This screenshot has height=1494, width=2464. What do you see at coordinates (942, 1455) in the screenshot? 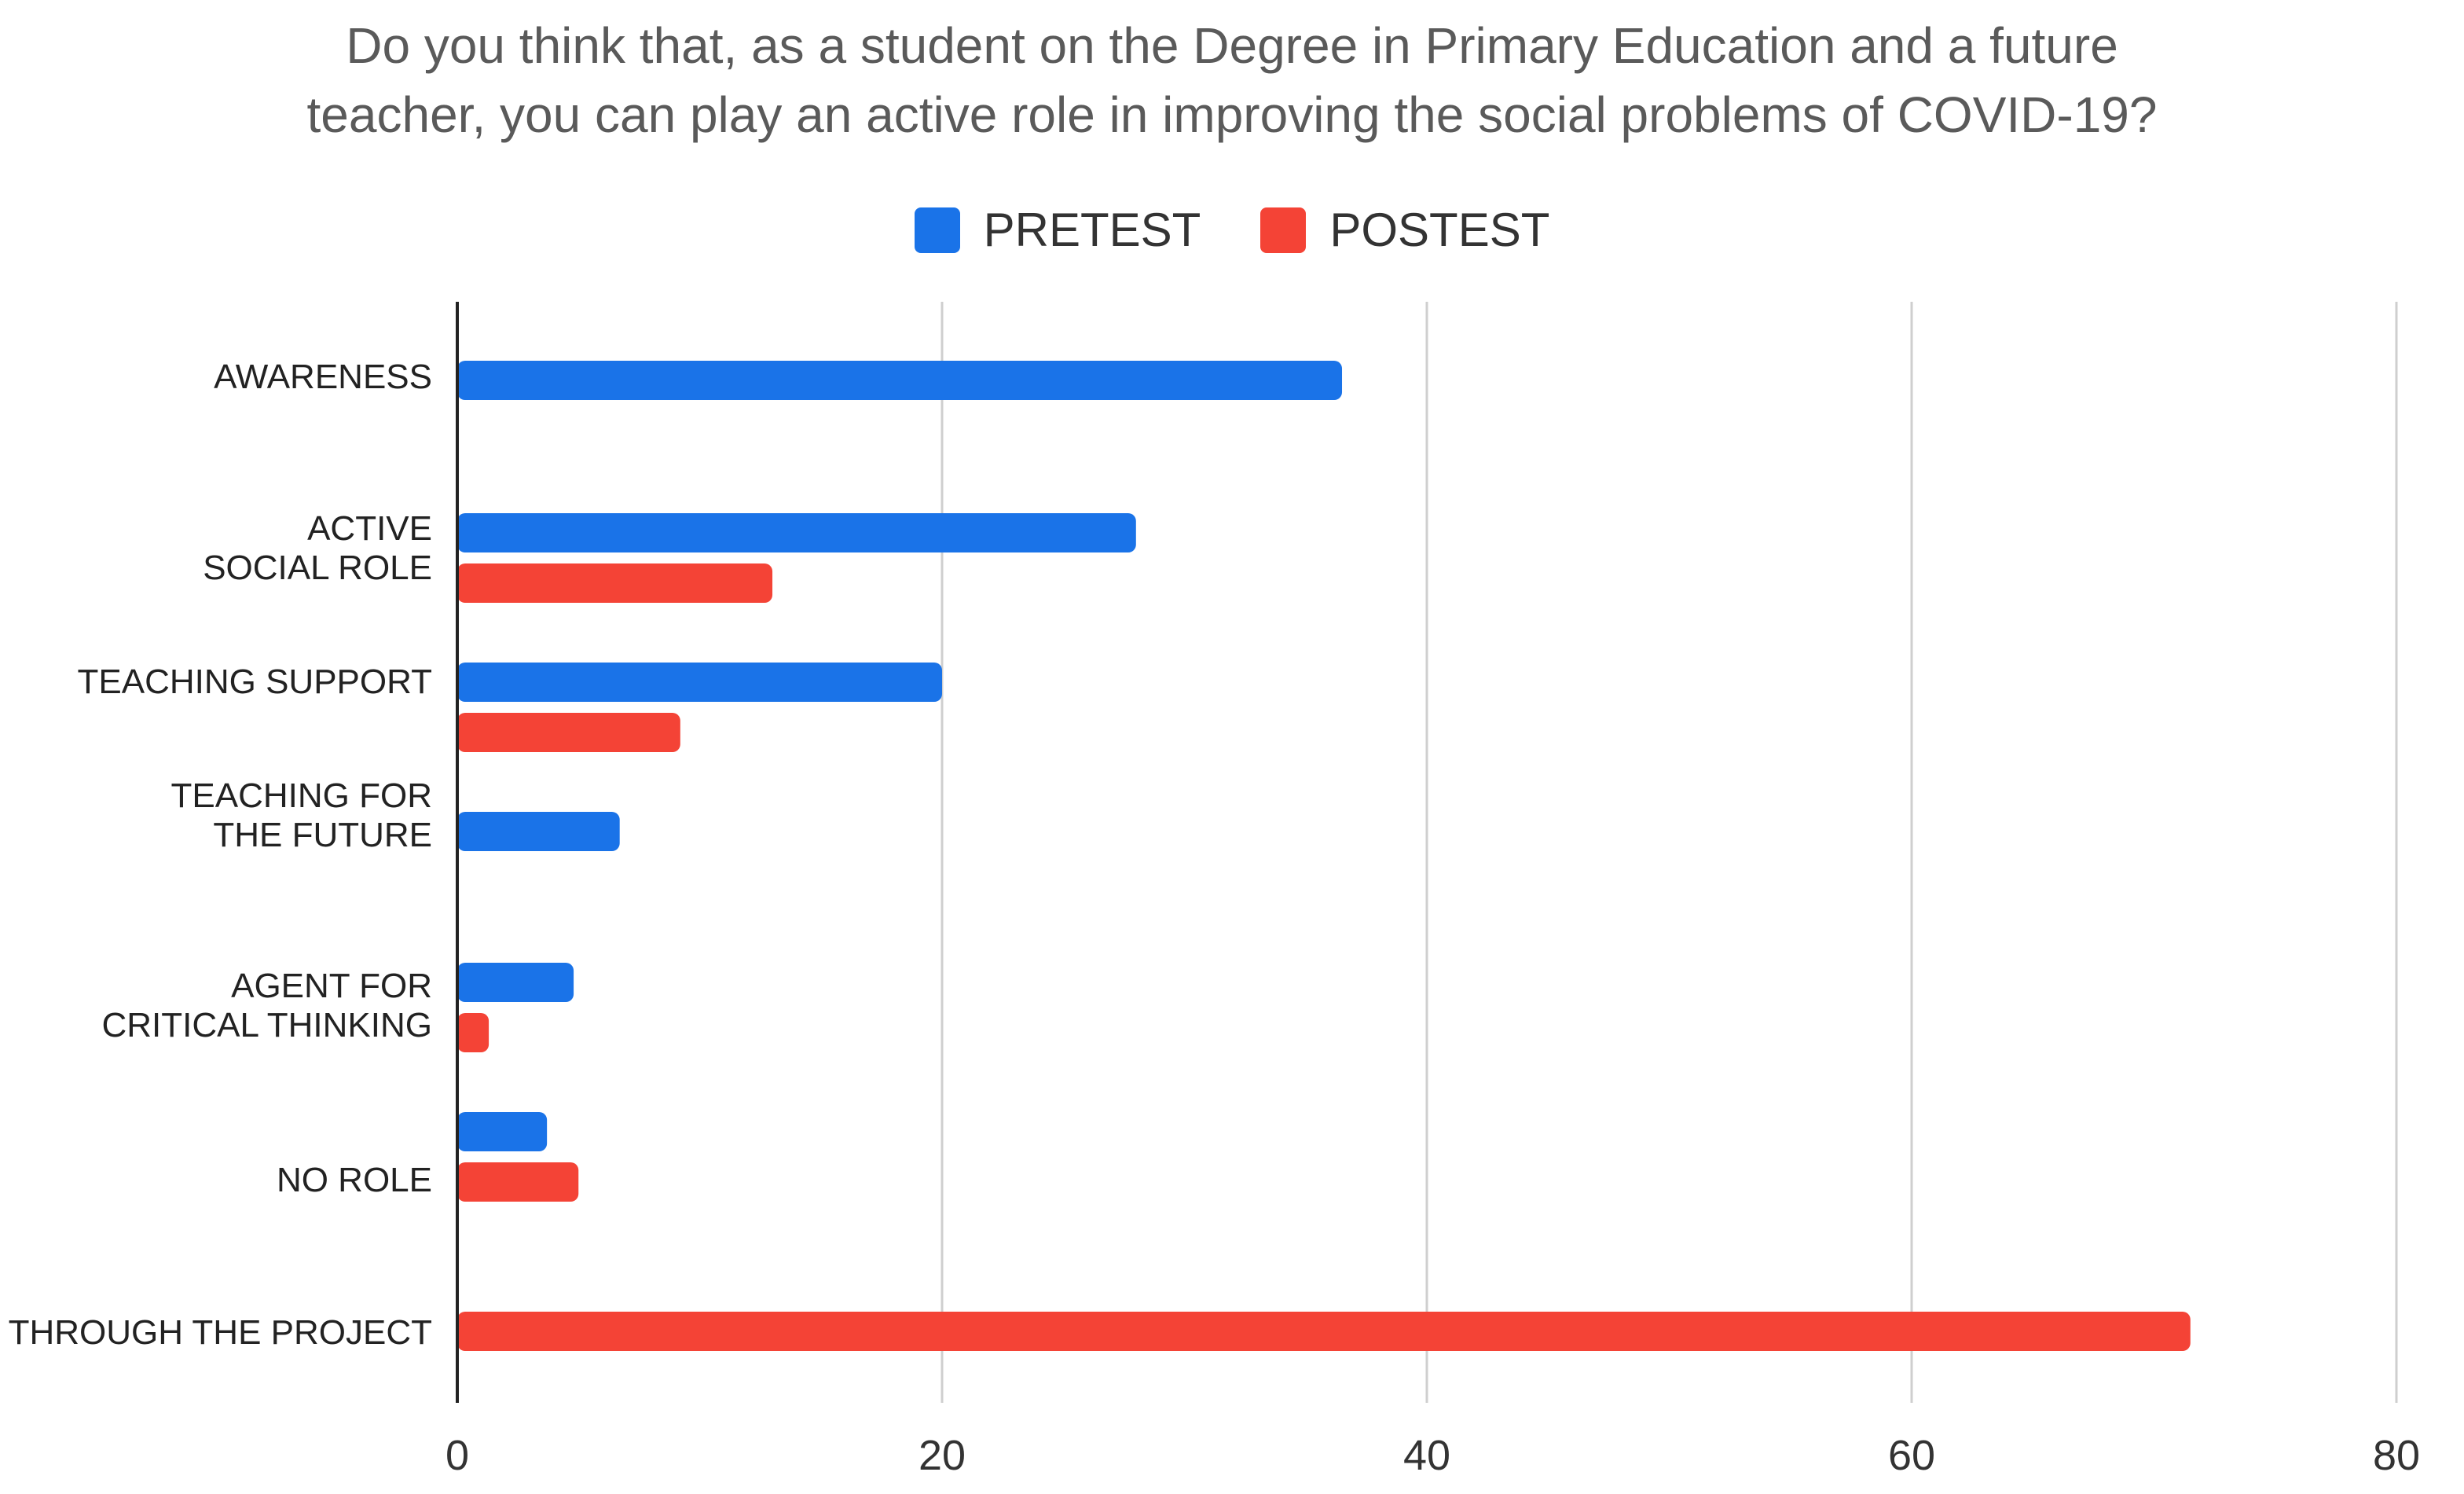
I see `x-tick-label-20: 20` at bounding box center [942, 1455].